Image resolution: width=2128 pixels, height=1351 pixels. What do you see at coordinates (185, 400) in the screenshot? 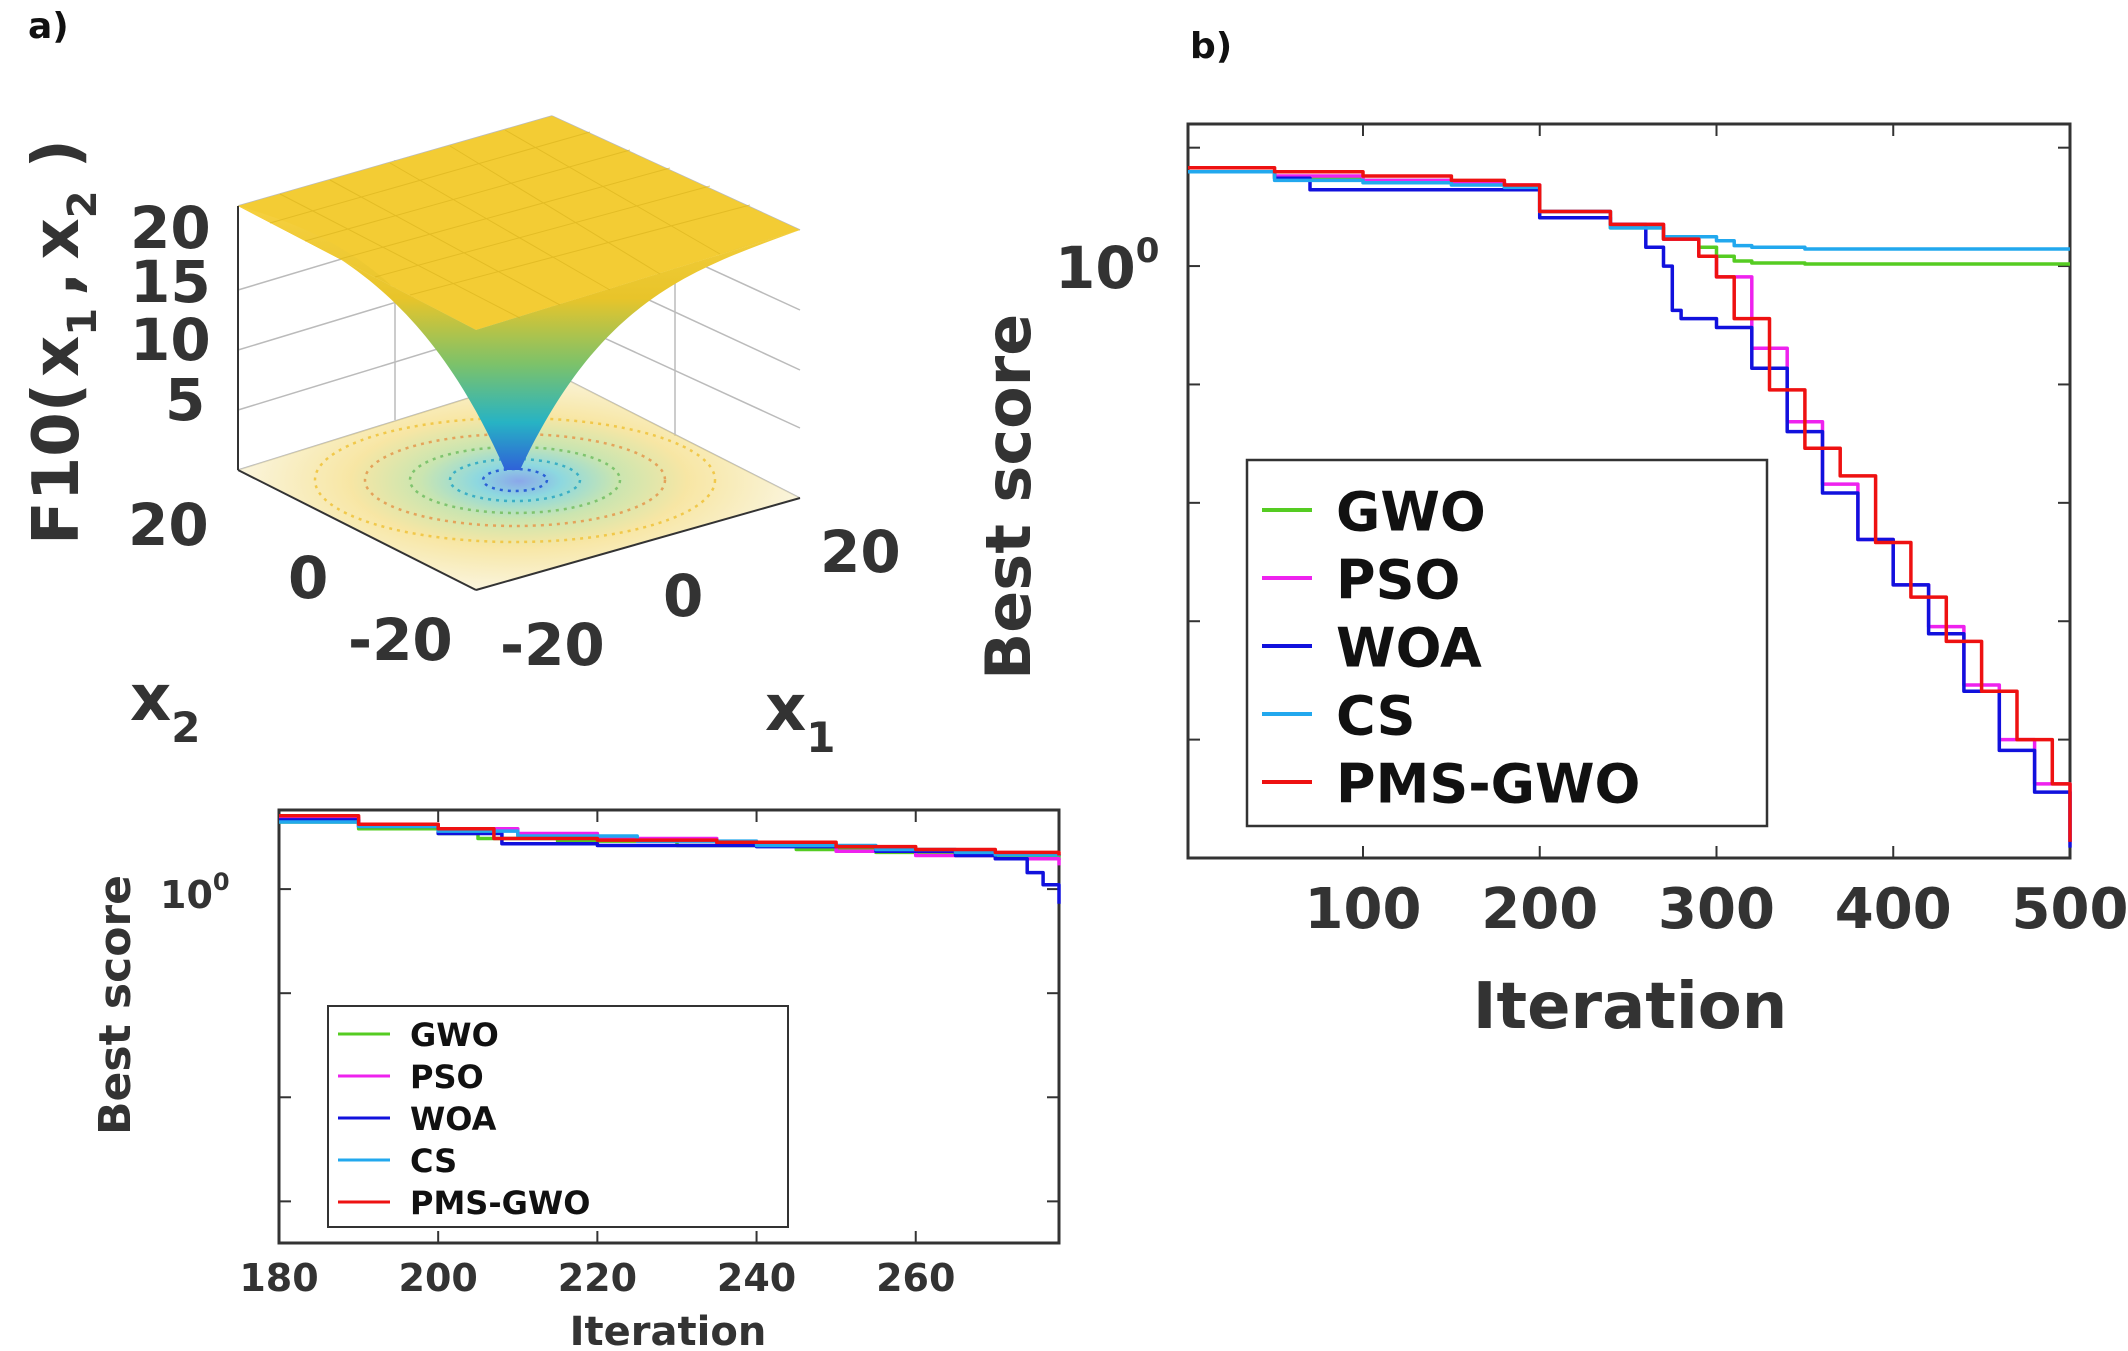
I see `z-tick-5: 5` at bounding box center [185, 400].